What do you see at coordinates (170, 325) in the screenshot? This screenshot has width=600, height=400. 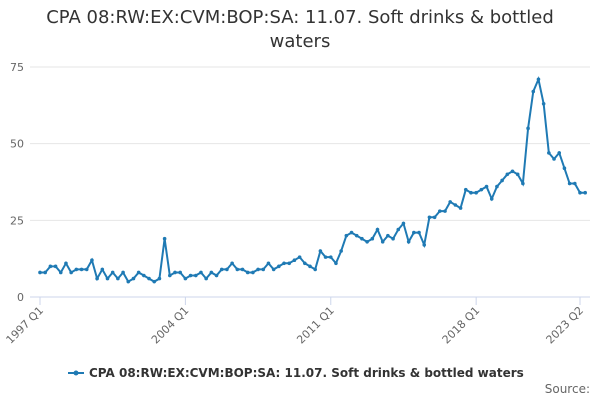 I see `x-tick-label: 2004 Q1` at bounding box center [170, 325].